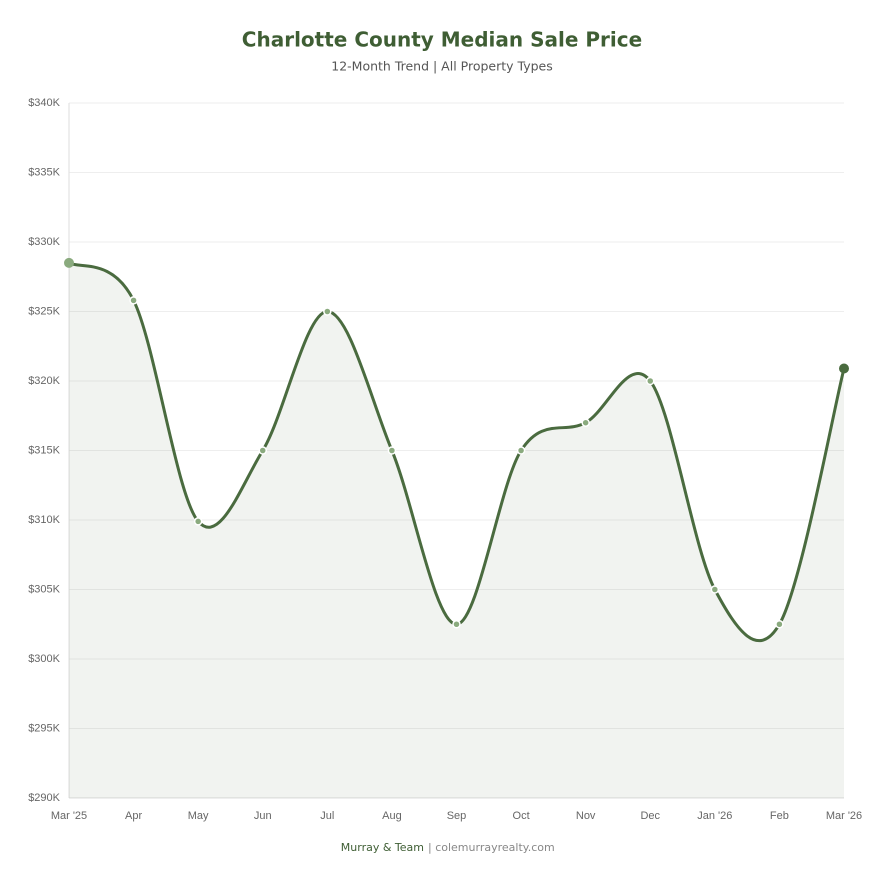 The height and width of the screenshot is (871, 894). What do you see at coordinates (844, 816) in the screenshot?
I see `x-tick-label: Mar '26` at bounding box center [844, 816].